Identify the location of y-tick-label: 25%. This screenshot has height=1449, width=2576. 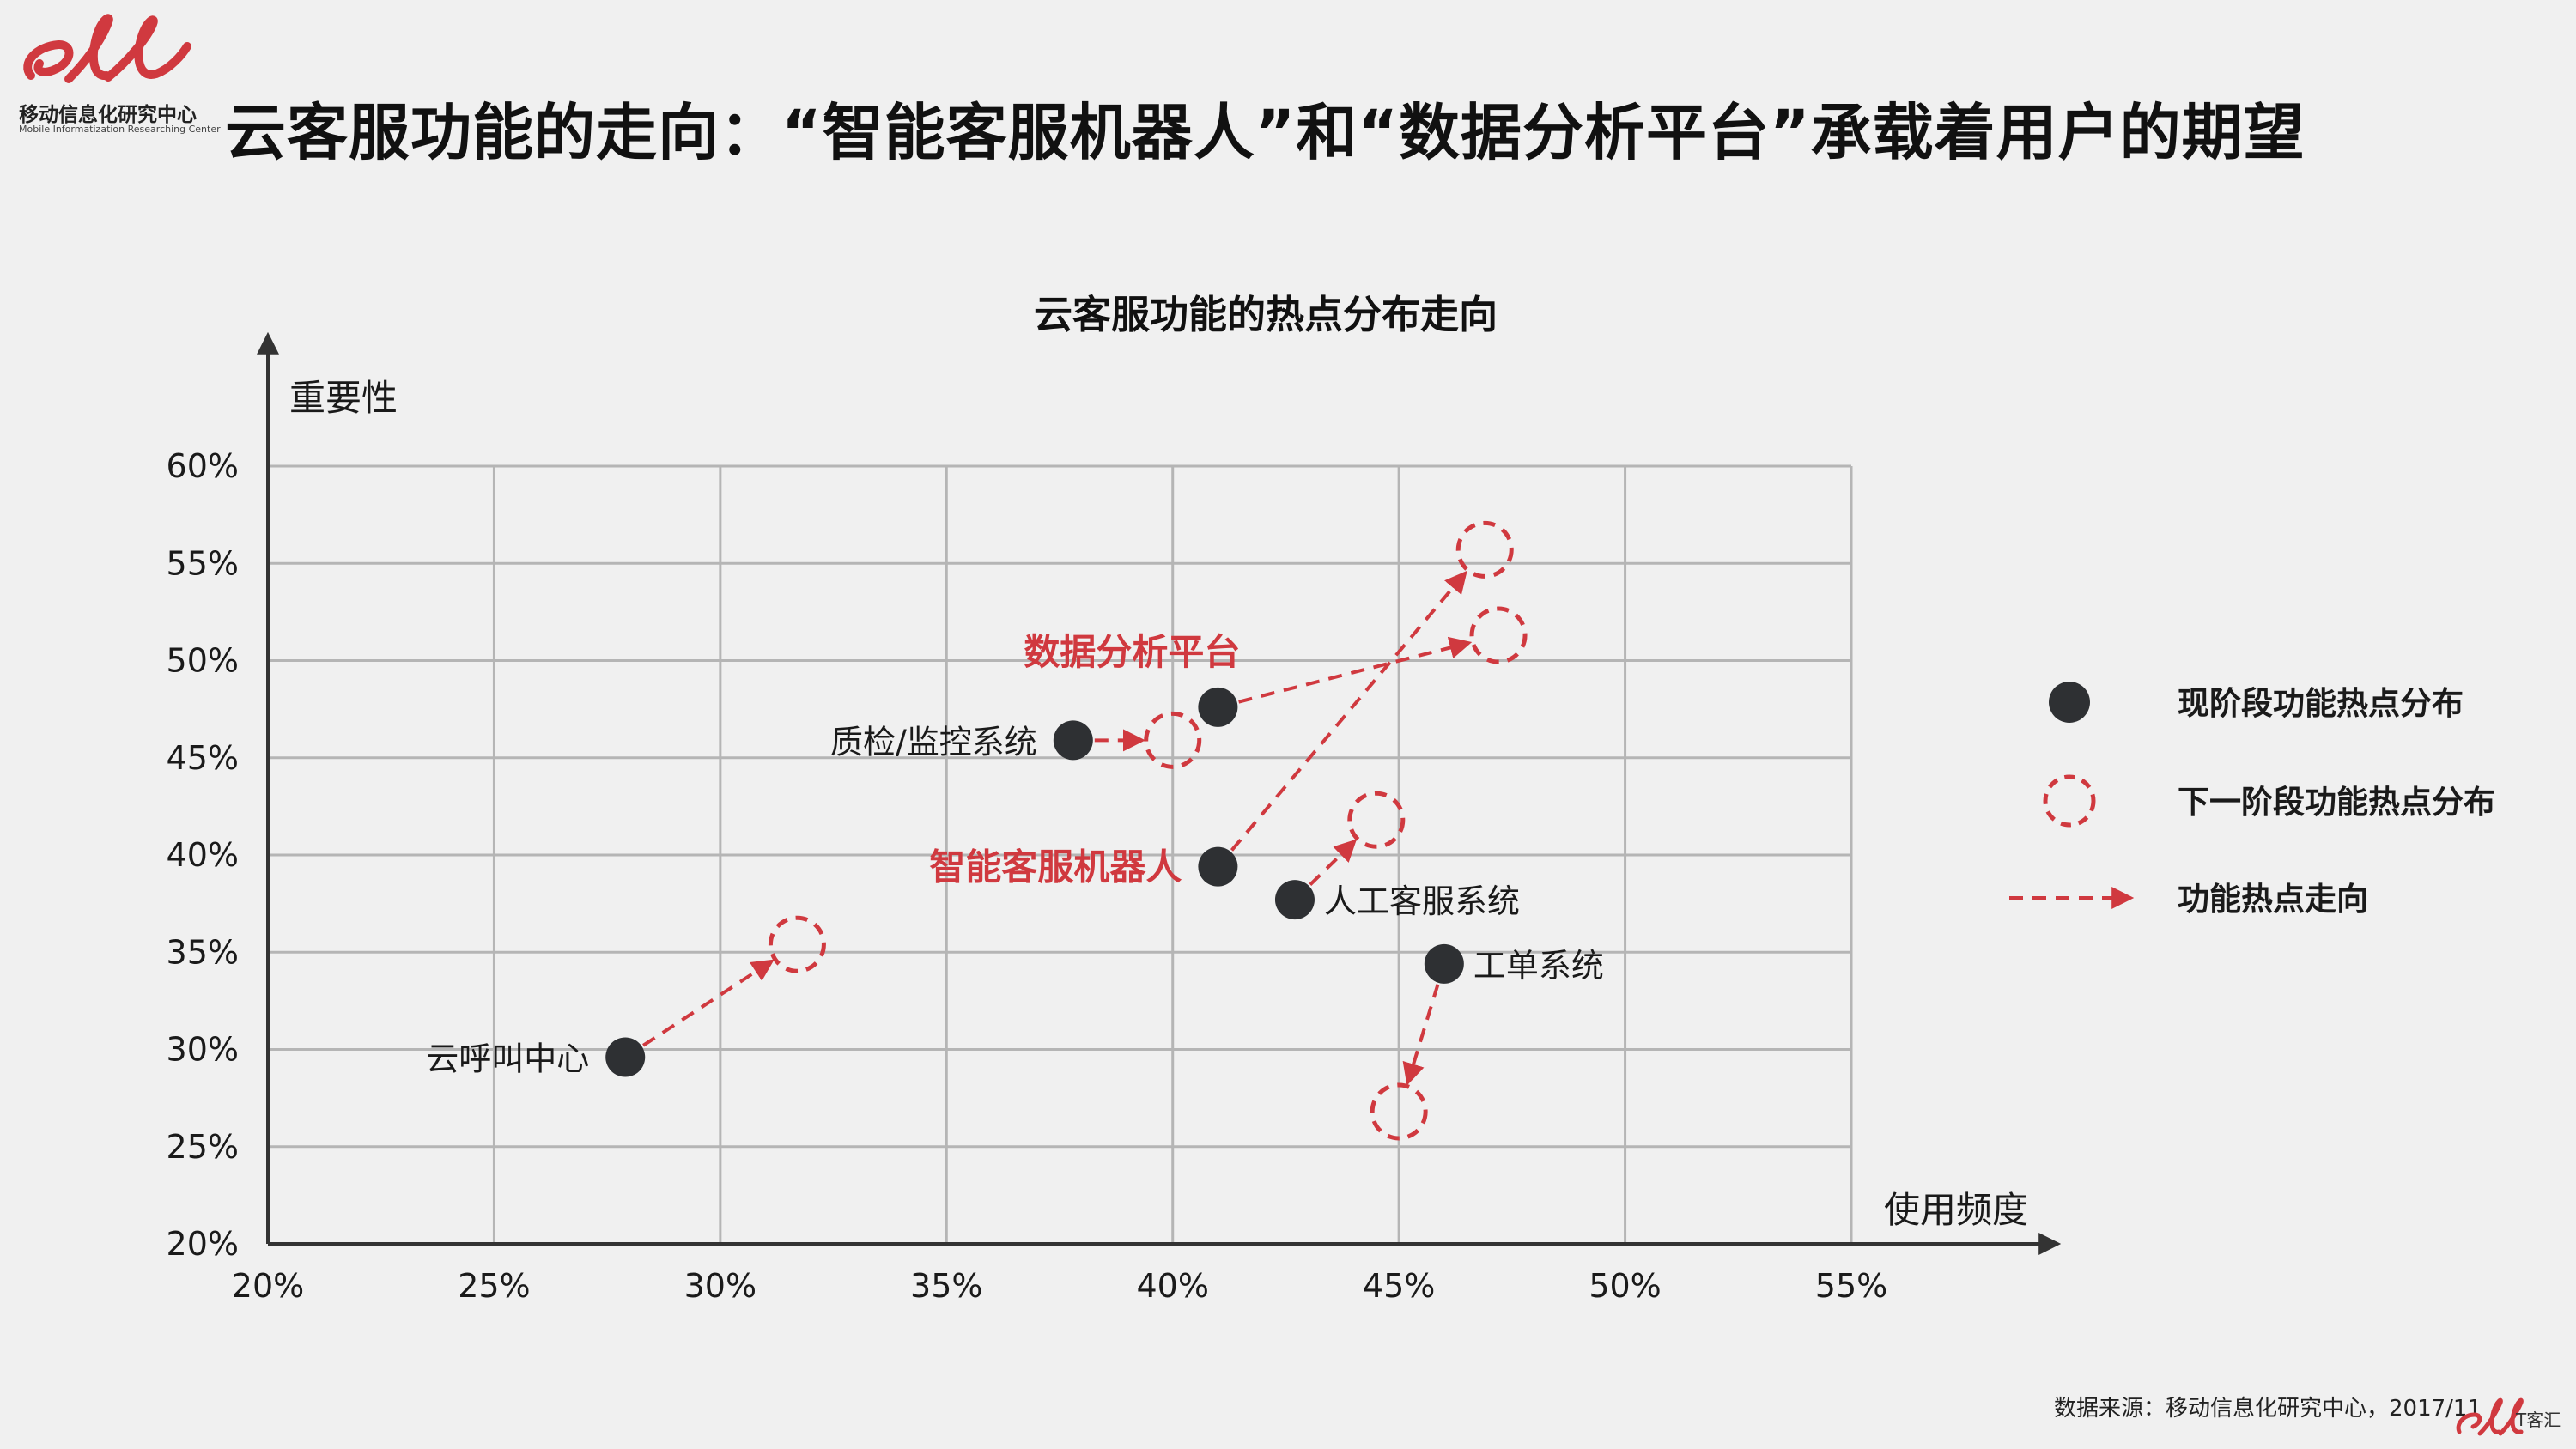
(203, 1147).